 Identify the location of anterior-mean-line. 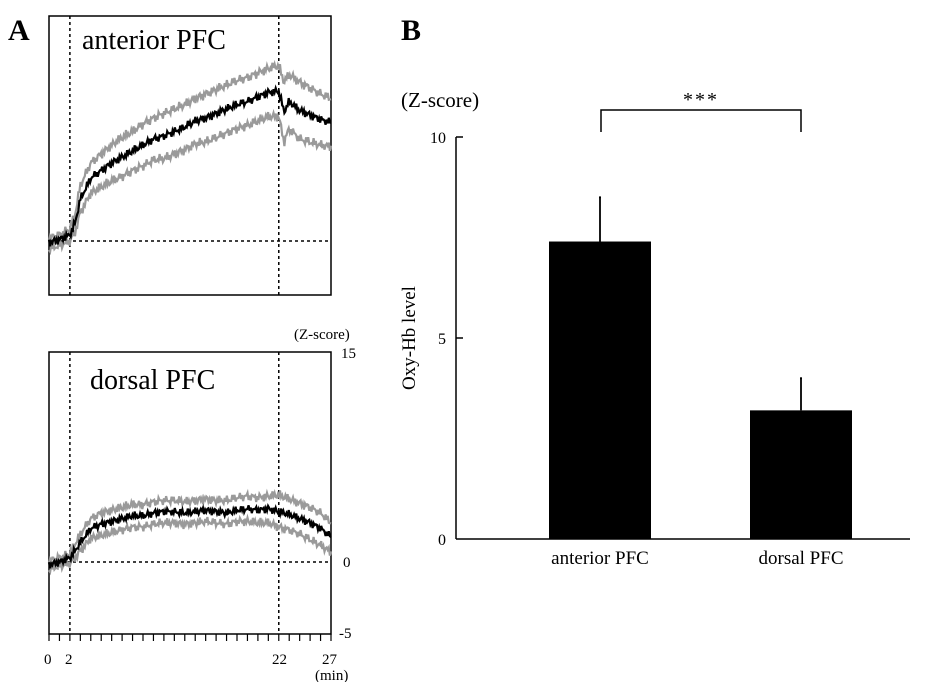
(189, 165).